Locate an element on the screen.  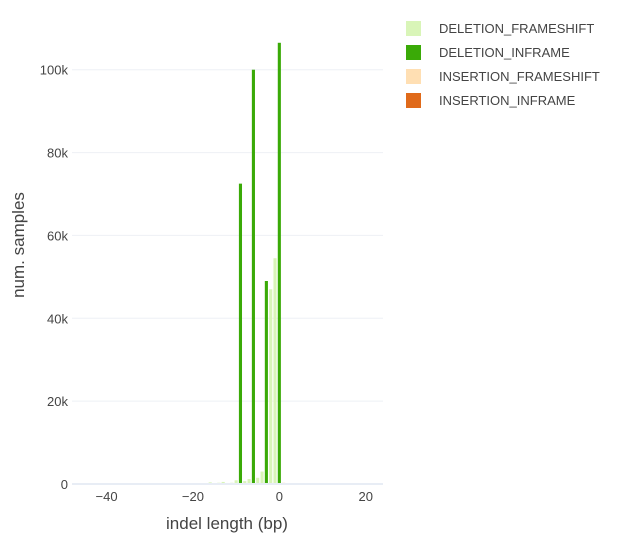
x-tick-label: −40 is located at coordinates (107, 496).